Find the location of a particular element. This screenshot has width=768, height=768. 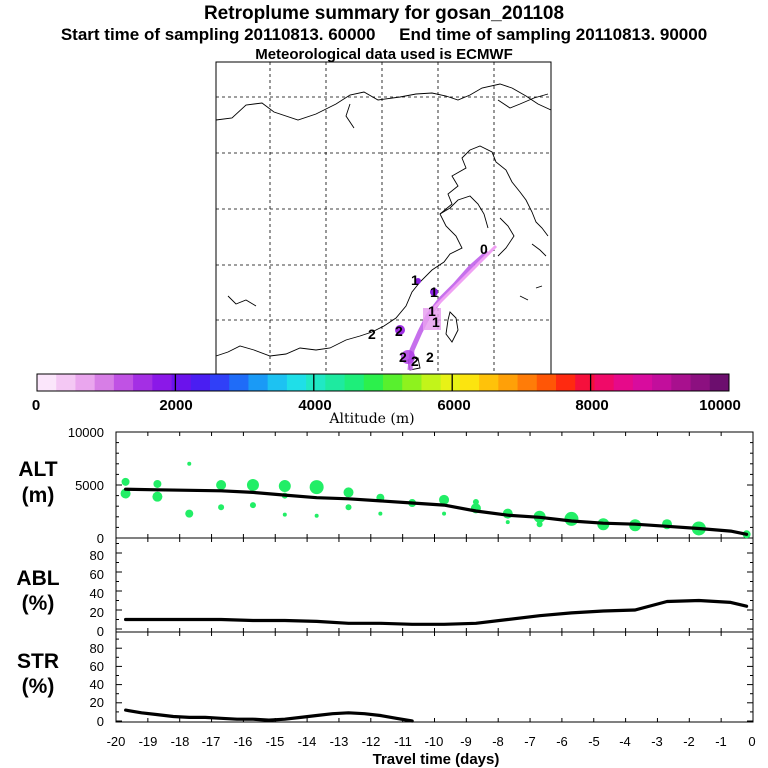

colorbar-tick-labels: 0 2000 4000 6000 8000 10000 is located at coordinates (386, 405).